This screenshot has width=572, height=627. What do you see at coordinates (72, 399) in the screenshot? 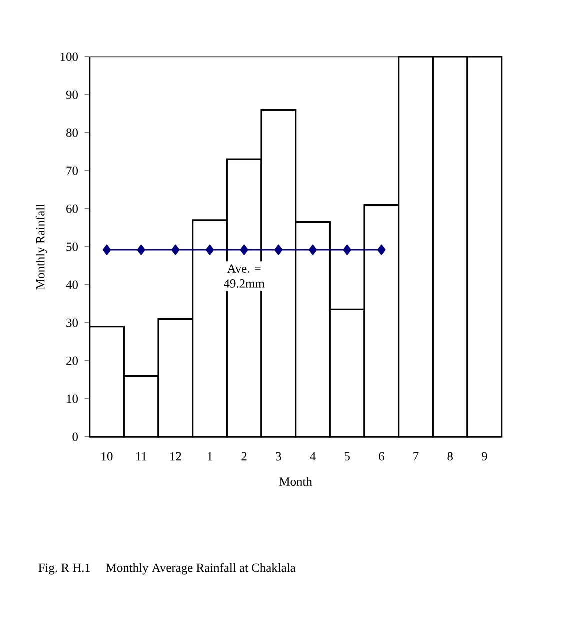
I see `y-tick-label: 10` at bounding box center [72, 399].